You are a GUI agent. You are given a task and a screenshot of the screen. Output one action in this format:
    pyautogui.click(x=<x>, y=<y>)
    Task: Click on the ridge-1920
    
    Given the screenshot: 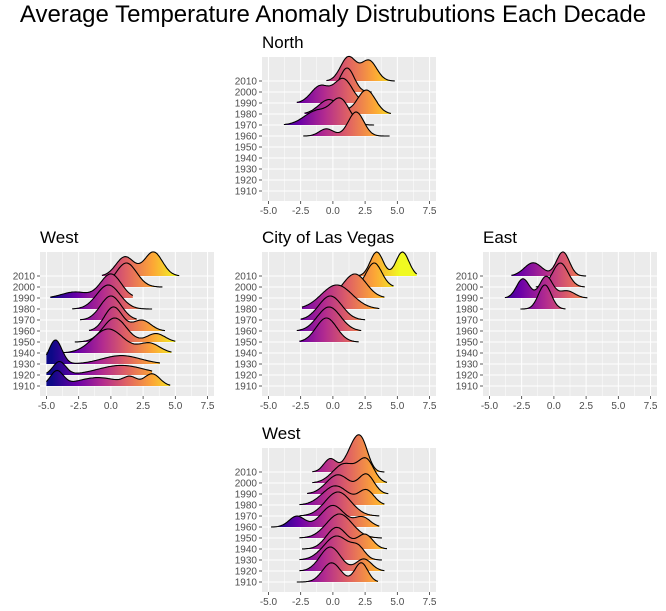 What is the action you would take?
    pyautogui.click(x=99, y=367)
    